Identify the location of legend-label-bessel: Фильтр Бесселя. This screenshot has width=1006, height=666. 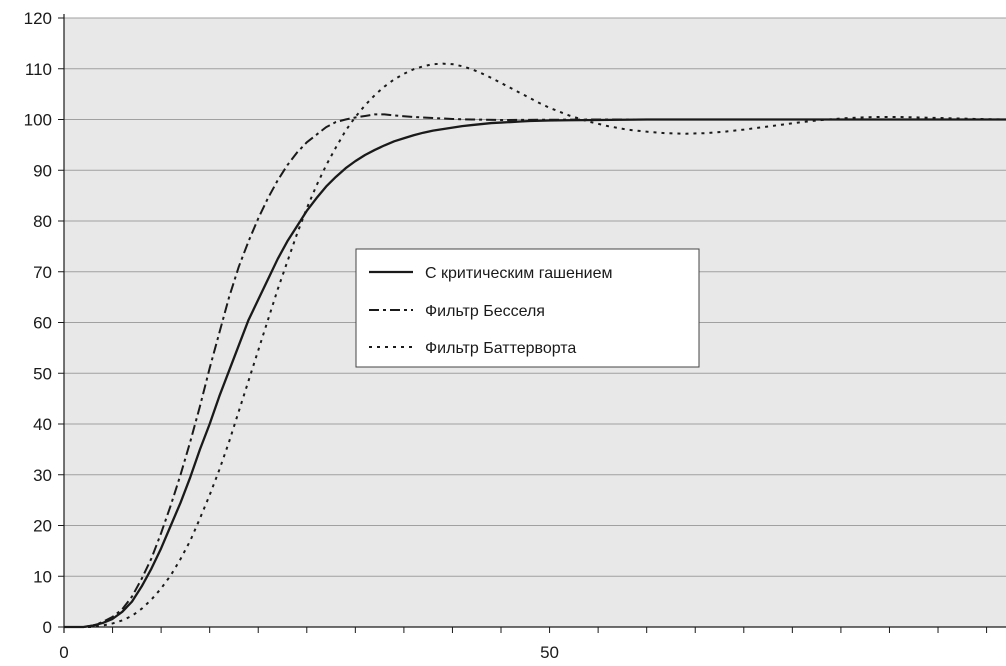
(485, 311).